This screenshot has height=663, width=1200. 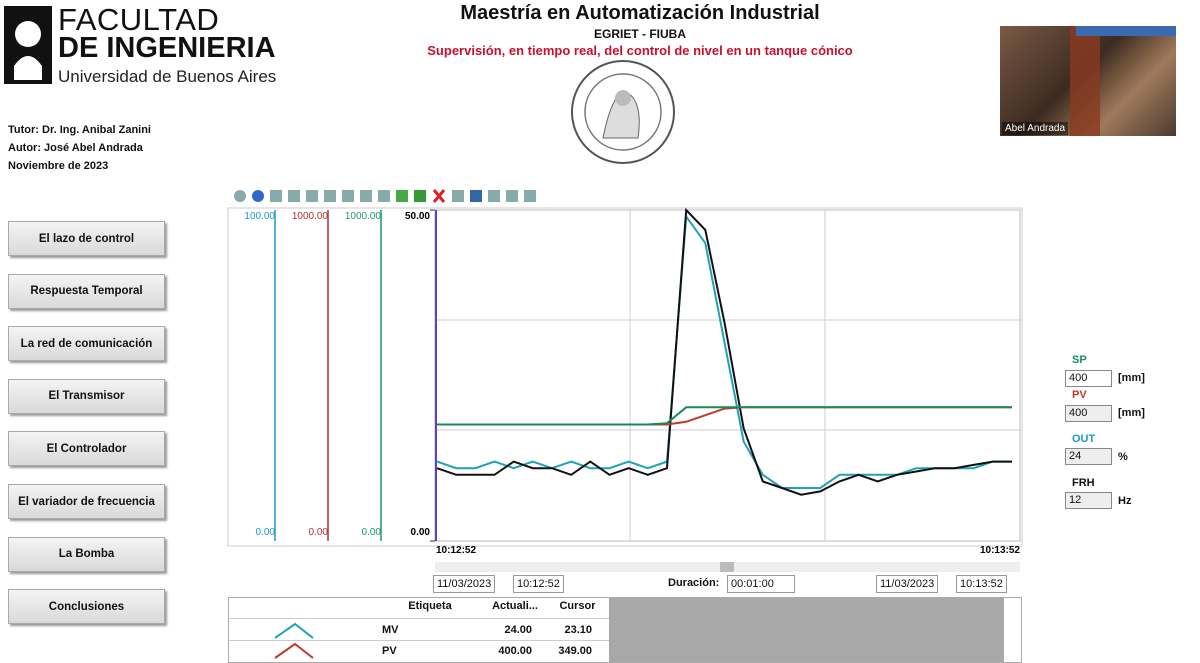 I want to click on y-tick-label: 0.00, so click(x=421, y=532).